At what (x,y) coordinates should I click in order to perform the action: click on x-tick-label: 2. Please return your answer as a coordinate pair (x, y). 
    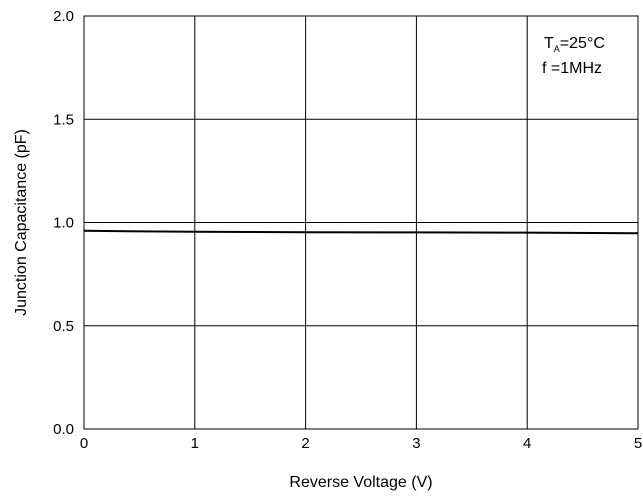
    Looking at the image, I should click on (305, 443).